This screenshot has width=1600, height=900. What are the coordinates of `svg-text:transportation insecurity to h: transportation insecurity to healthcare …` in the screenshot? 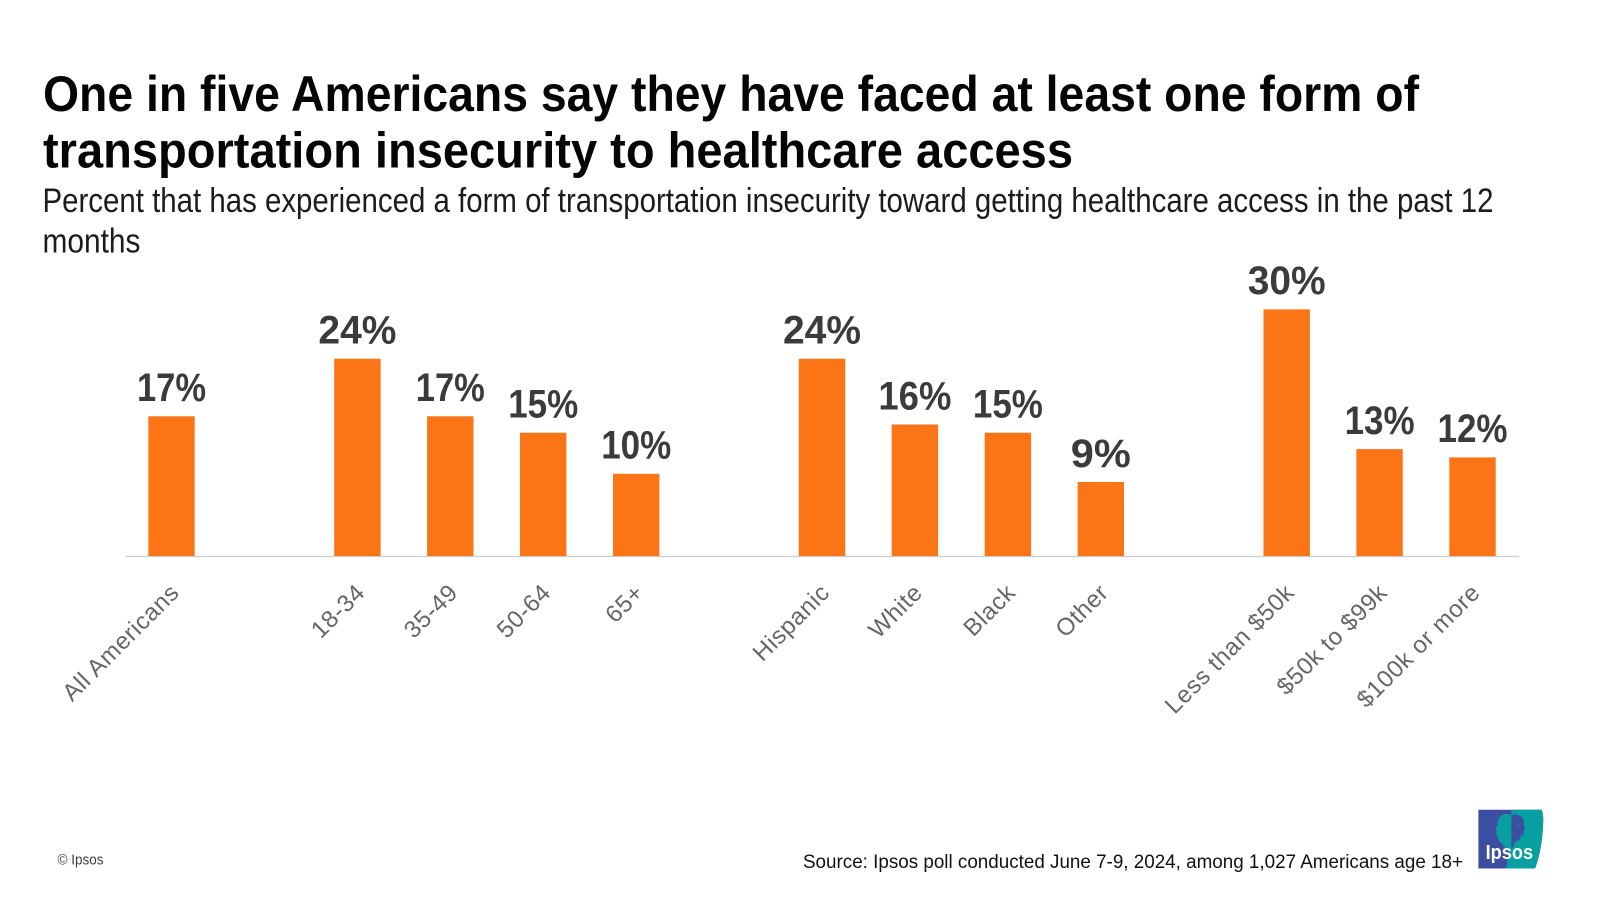 It's located at (558, 150).